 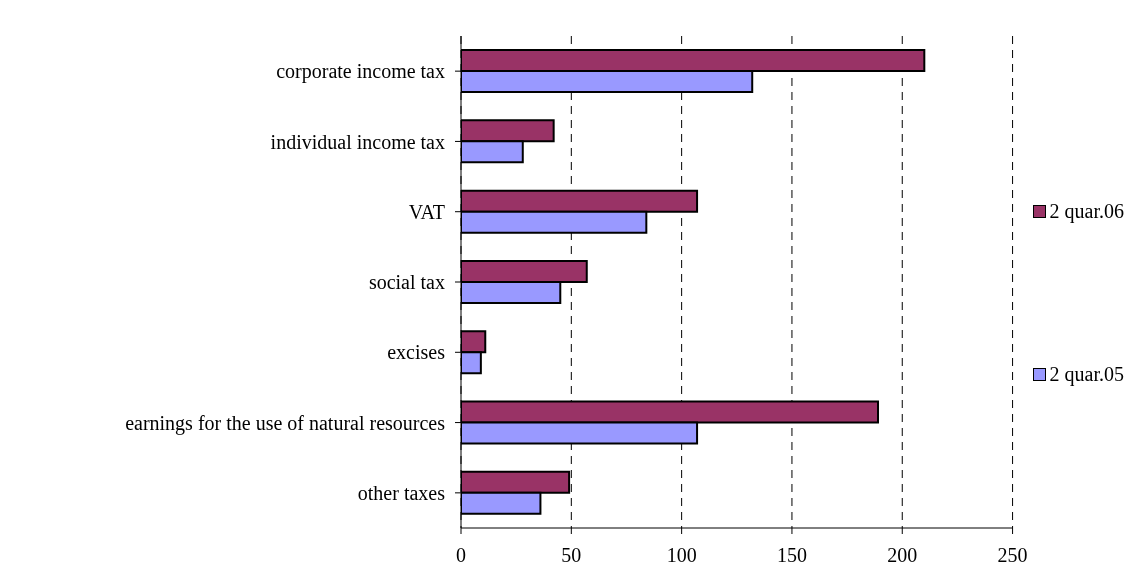 What do you see at coordinates (571, 555) in the screenshot?
I see `x-tick-label: 50` at bounding box center [571, 555].